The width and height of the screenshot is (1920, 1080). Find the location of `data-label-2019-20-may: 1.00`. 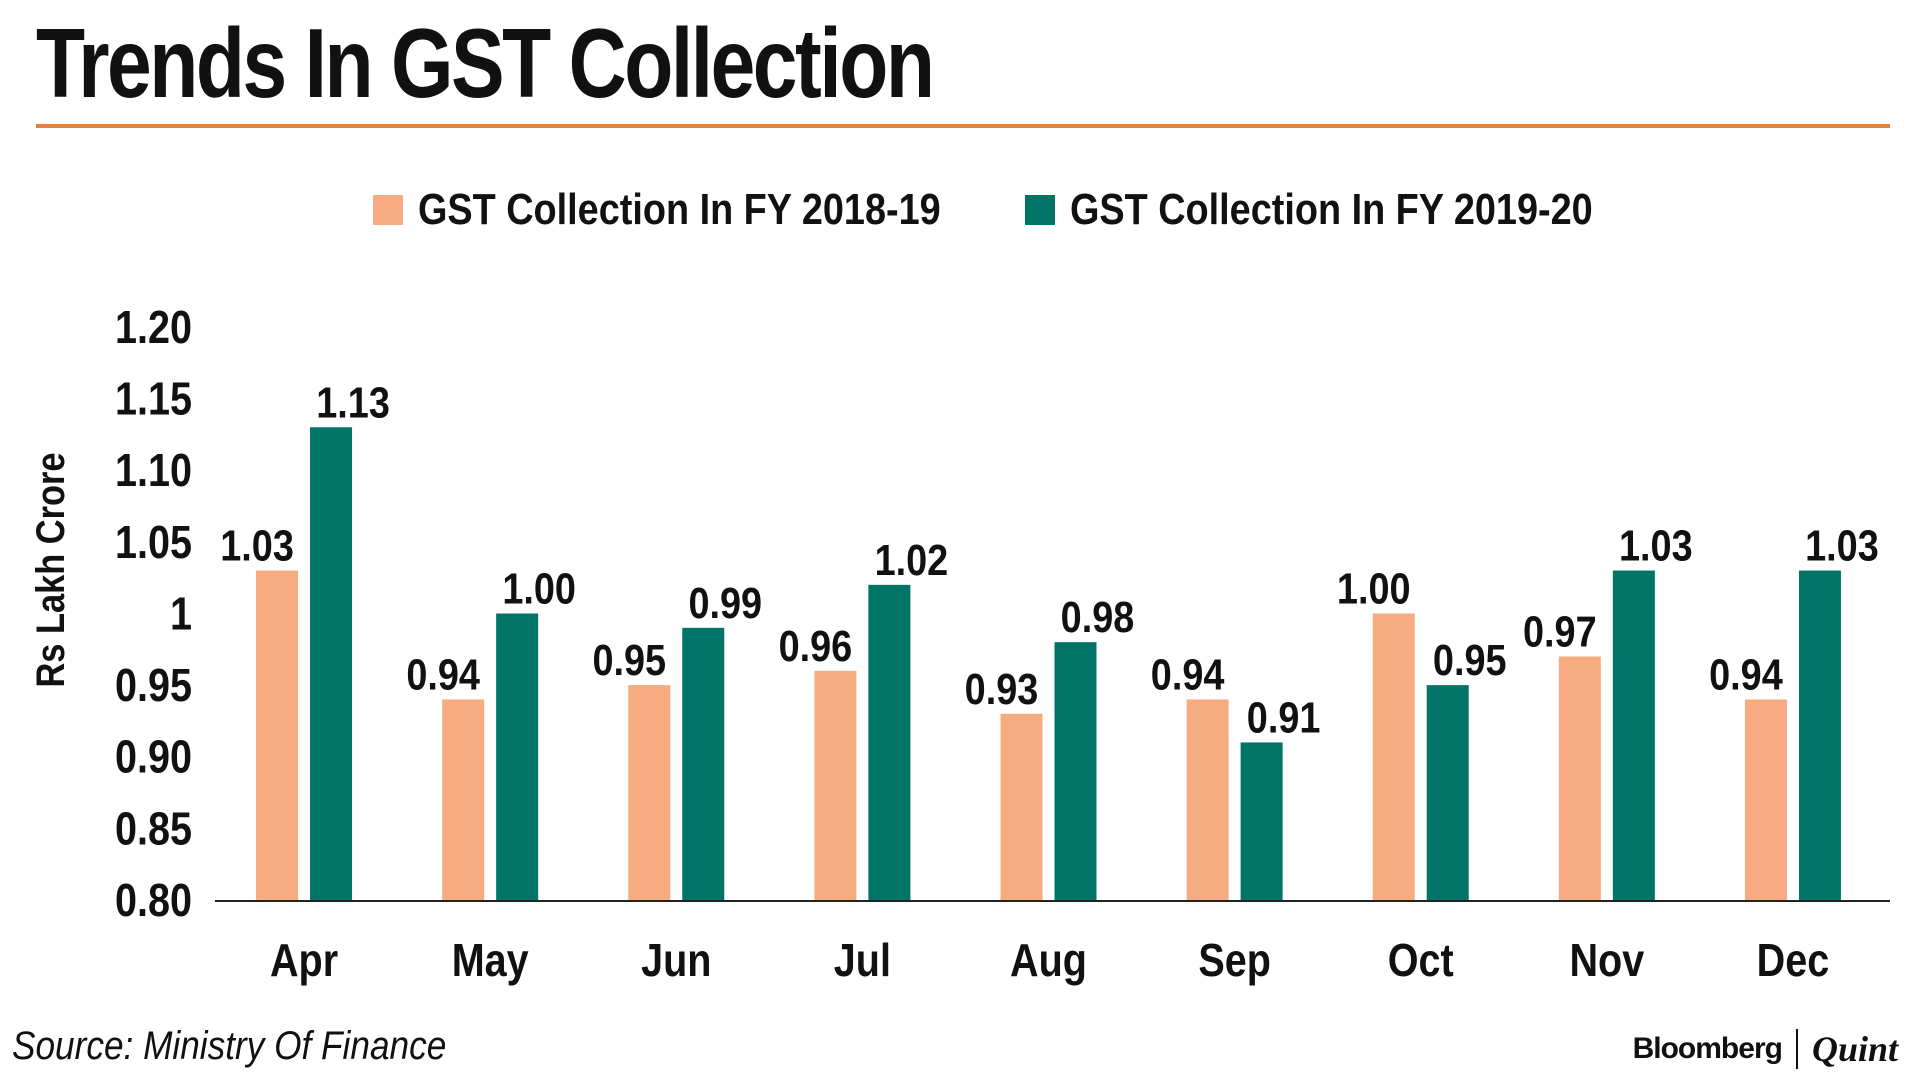

data-label-2019-20-may: 1.00 is located at coordinates (539, 588).